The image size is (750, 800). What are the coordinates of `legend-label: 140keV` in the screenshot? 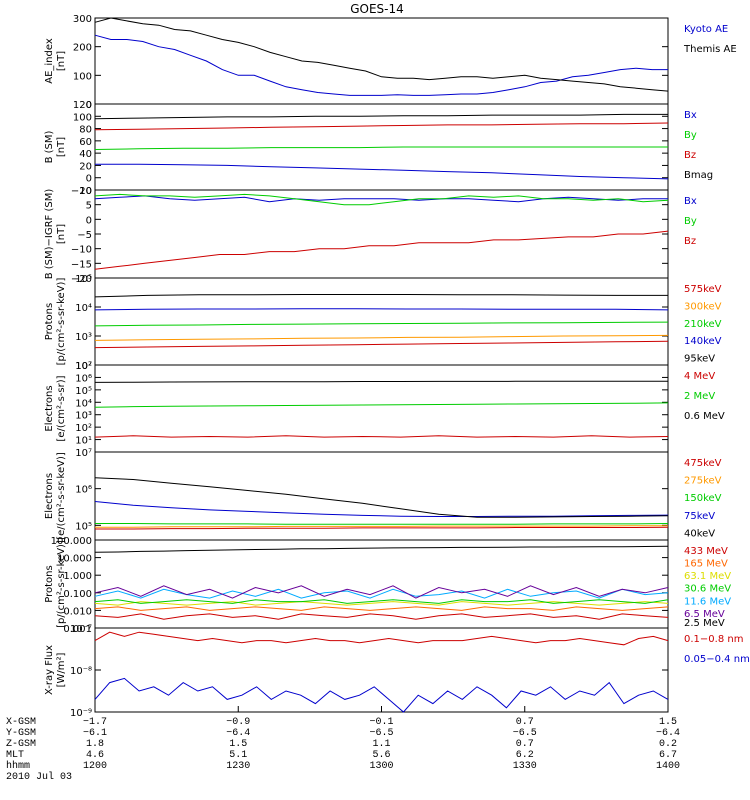 It's located at (703, 341).